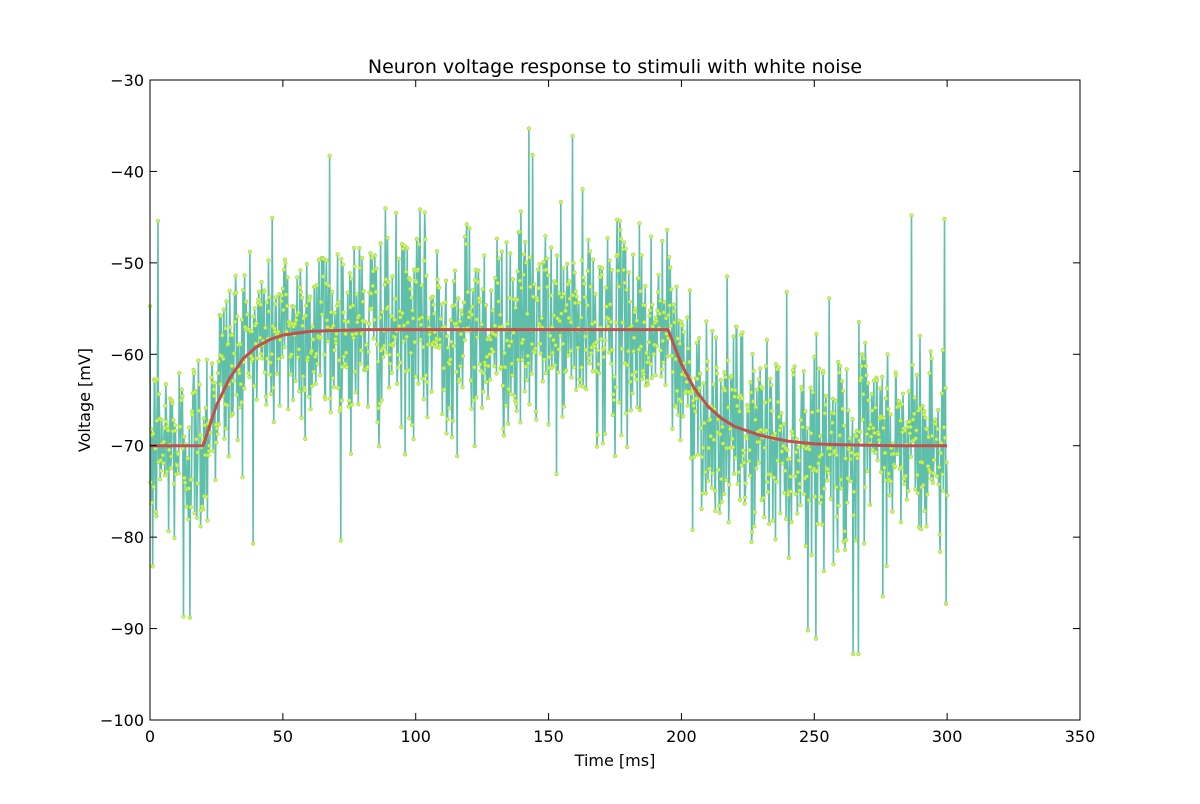 The width and height of the screenshot is (1200, 804). I want to click on smooth-response-line, so click(549, 388).